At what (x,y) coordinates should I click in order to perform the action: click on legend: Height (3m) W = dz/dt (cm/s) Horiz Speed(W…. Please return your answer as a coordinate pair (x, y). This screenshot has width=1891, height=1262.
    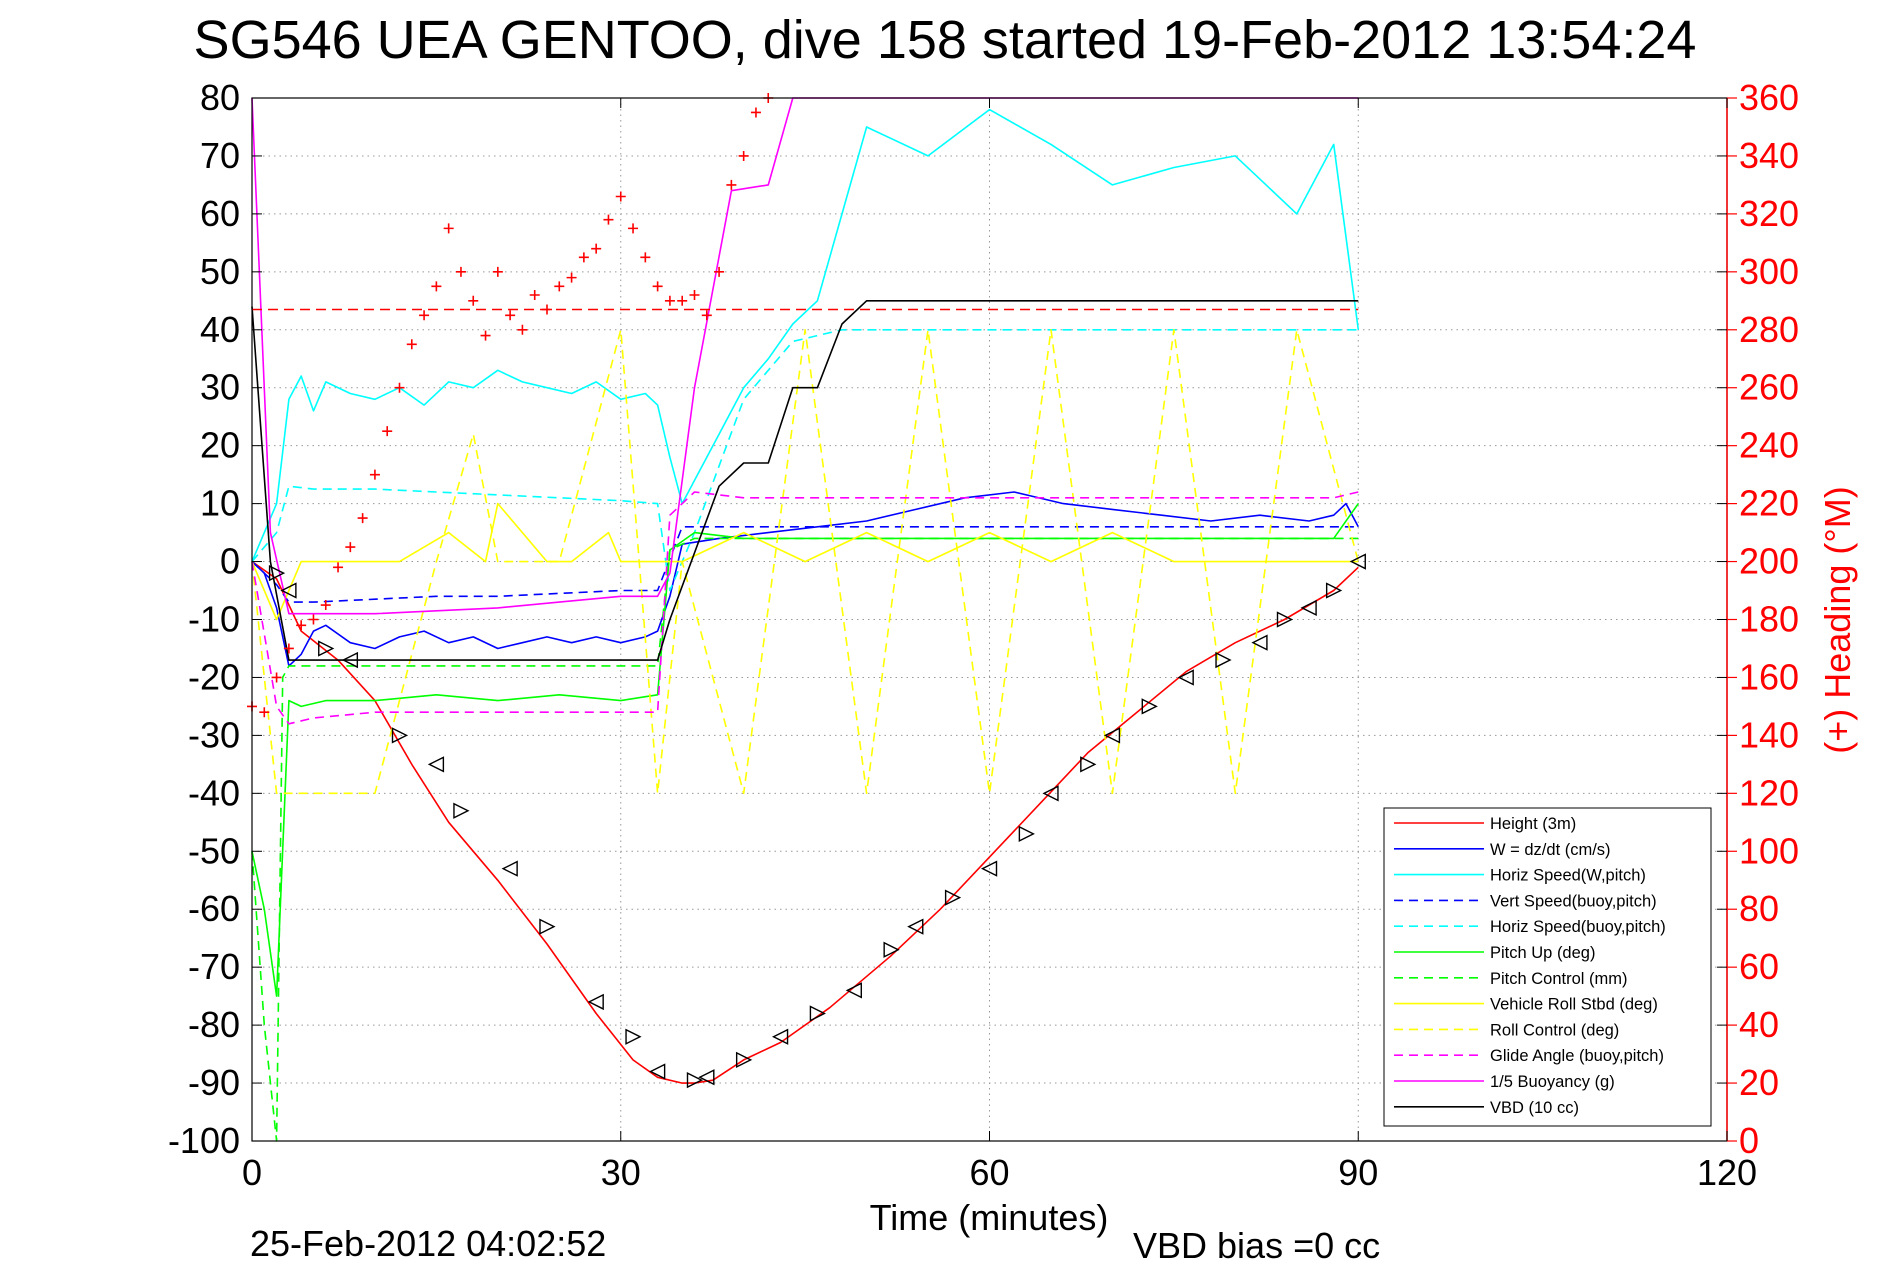
    Looking at the image, I should click on (1547, 967).